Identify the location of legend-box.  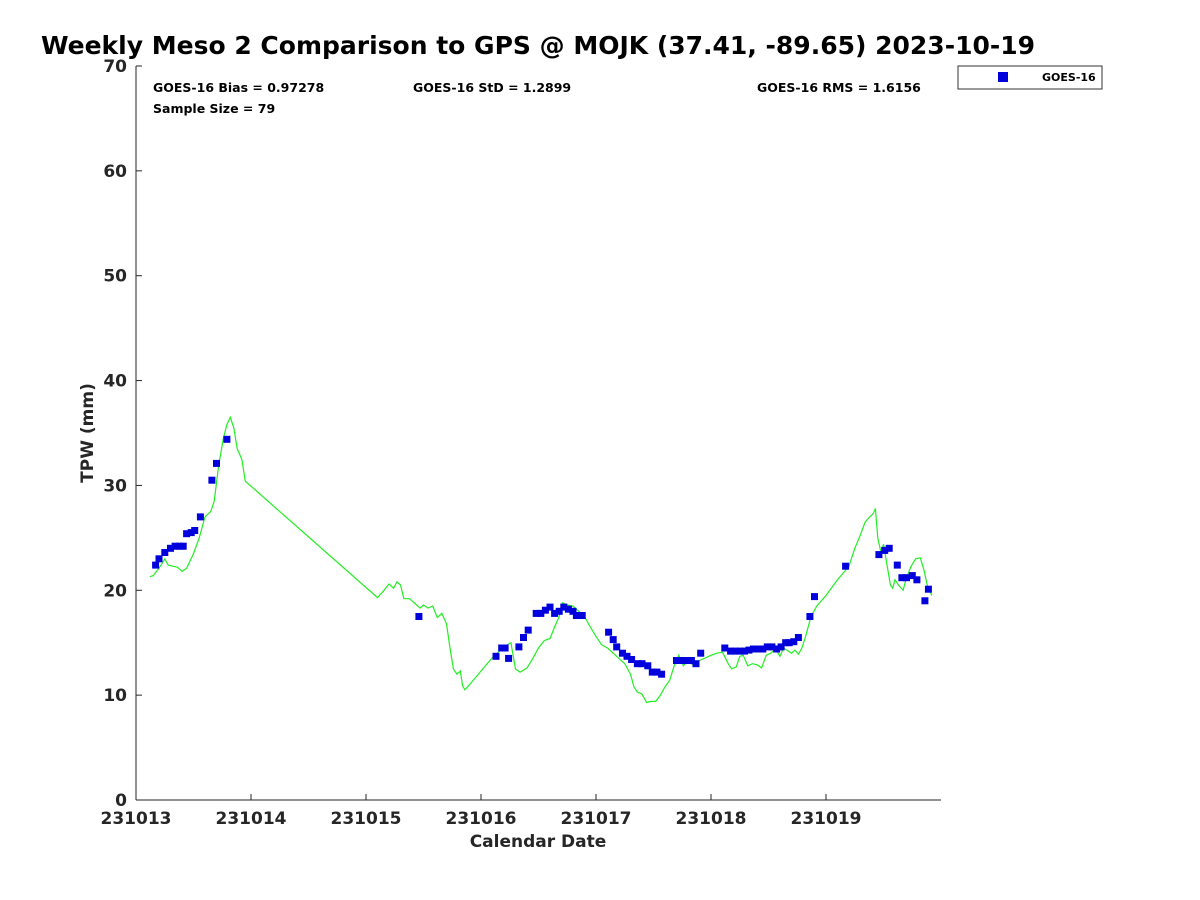
(1030, 77).